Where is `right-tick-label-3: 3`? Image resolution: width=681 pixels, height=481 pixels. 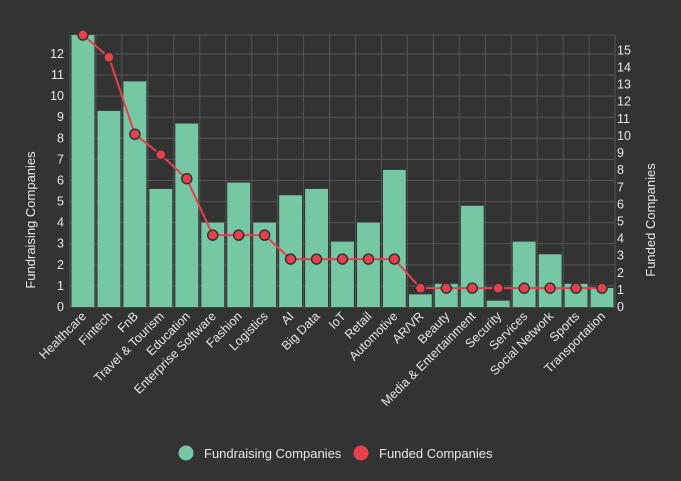
right-tick-label-3: 3 is located at coordinates (620, 256).